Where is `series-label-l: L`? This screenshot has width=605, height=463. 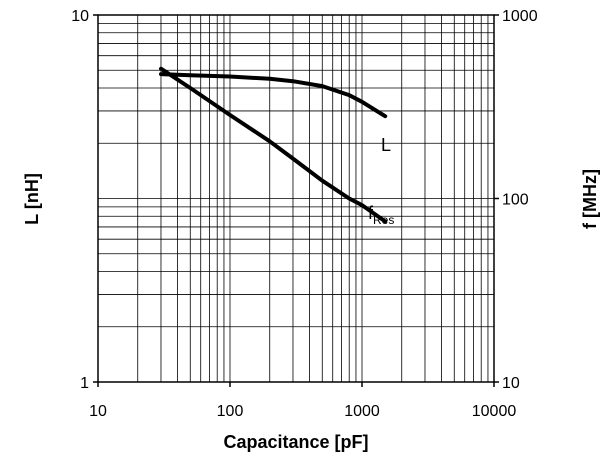
series-label-l: L is located at coordinates (386, 145).